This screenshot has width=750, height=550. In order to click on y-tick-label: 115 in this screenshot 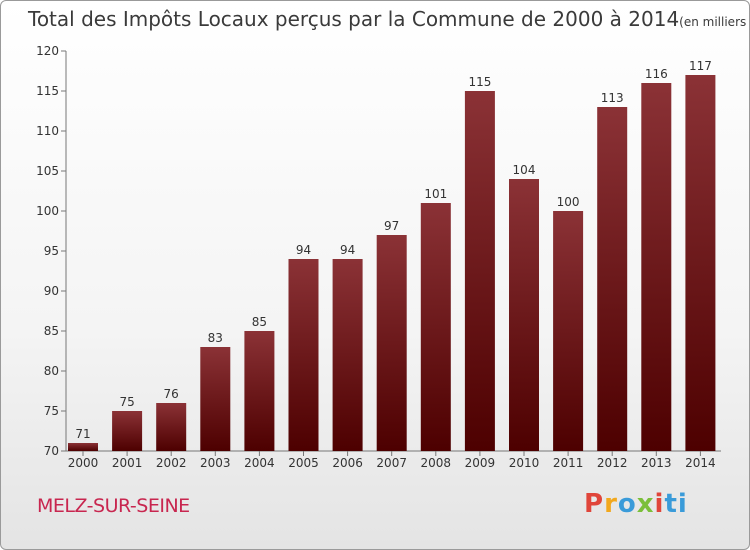, I will do `click(47, 91)`.